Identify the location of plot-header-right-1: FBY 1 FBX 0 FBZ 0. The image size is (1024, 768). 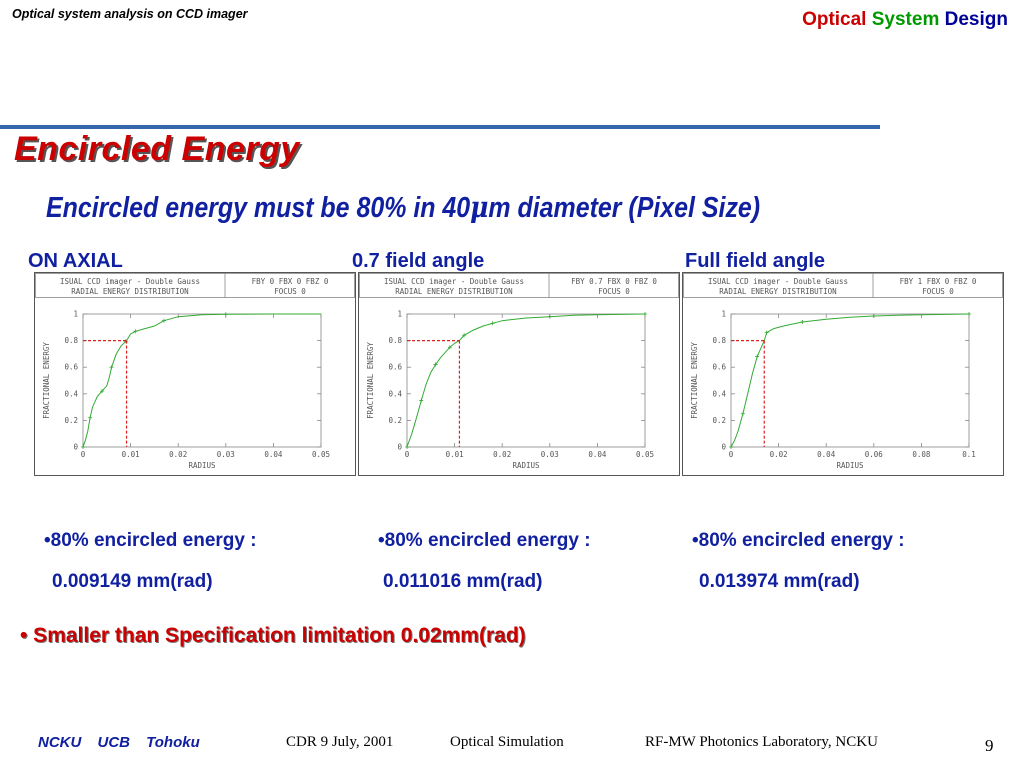
(938, 281).